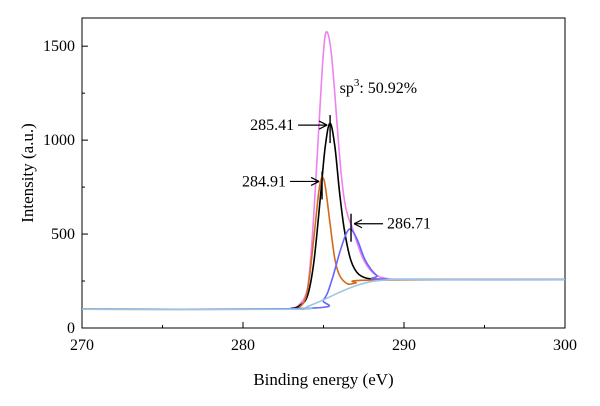  Describe the element at coordinates (63, 234) in the screenshot. I see `y-tick-label: 500` at that location.